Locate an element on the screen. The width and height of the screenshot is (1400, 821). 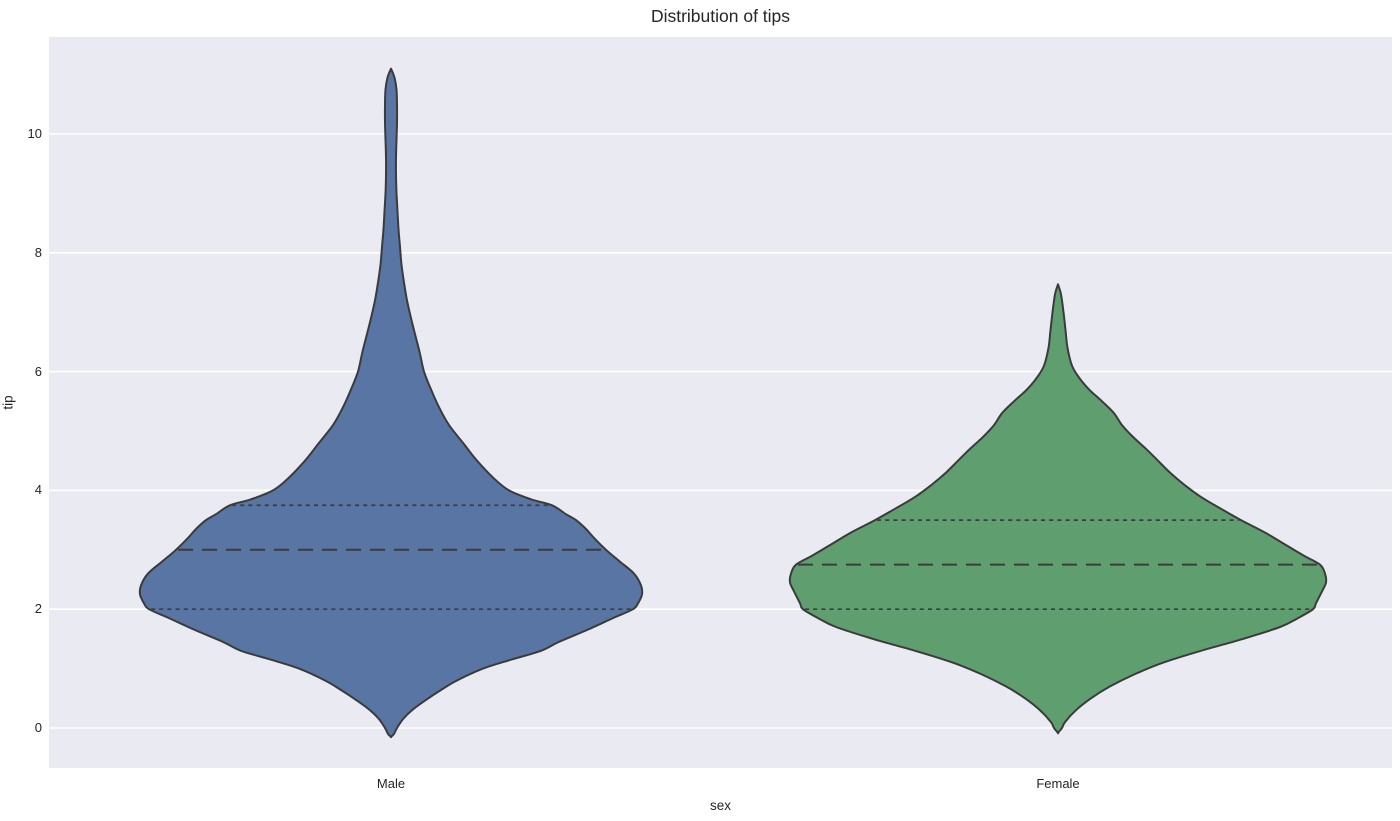
x-tick-label-male: Male is located at coordinates (391, 783).